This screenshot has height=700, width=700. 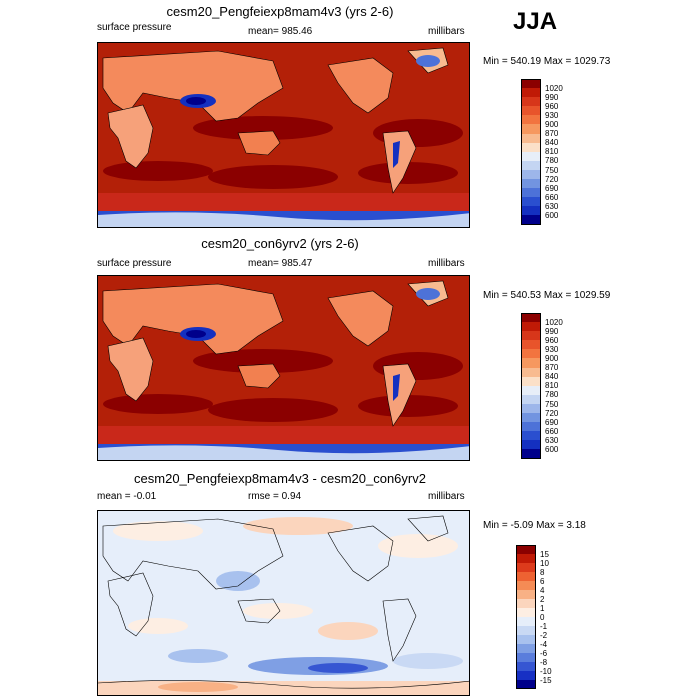 What do you see at coordinates (544, 635) in the screenshot?
I see `colorbar-tick-label: -2` at bounding box center [544, 635].